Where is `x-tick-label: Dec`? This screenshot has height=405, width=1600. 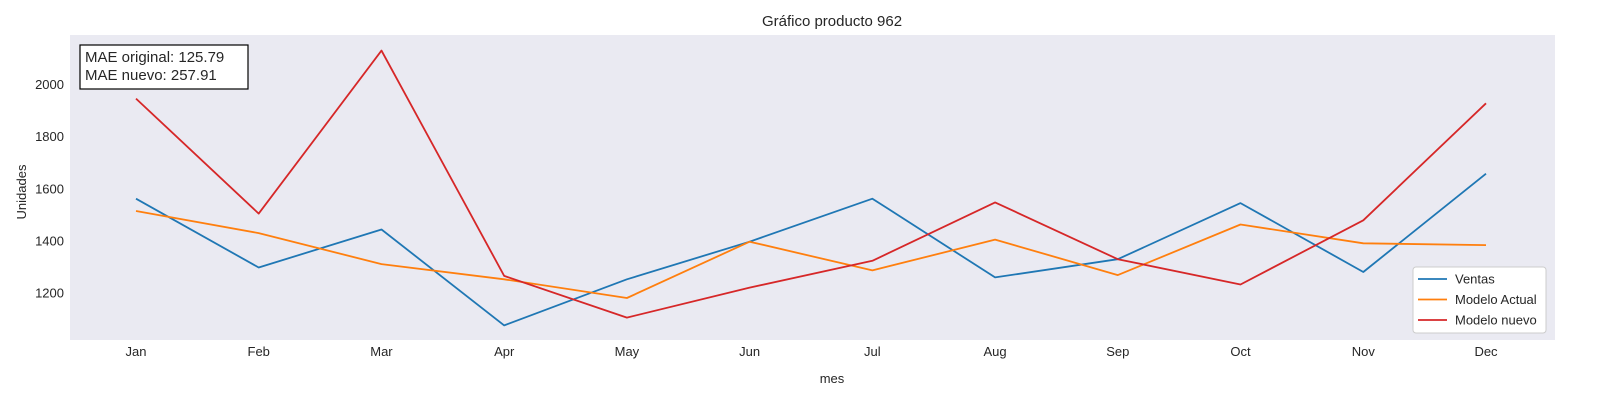 x-tick-label: Dec is located at coordinates (1486, 351).